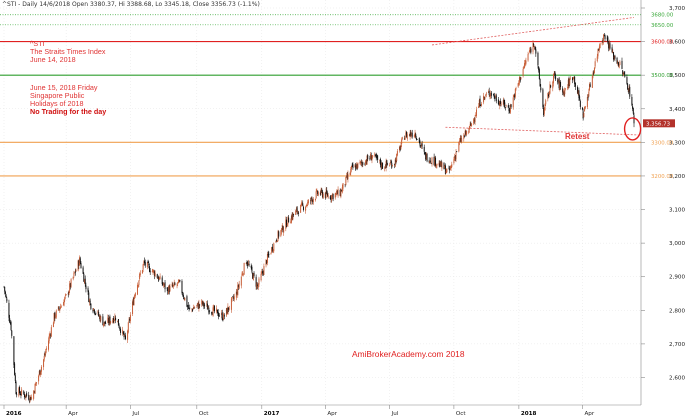 The width and height of the screenshot is (700, 419). What do you see at coordinates (64, 87) in the screenshot?
I see `holiday-date-label: June 15, 2018 Friday` at bounding box center [64, 87].